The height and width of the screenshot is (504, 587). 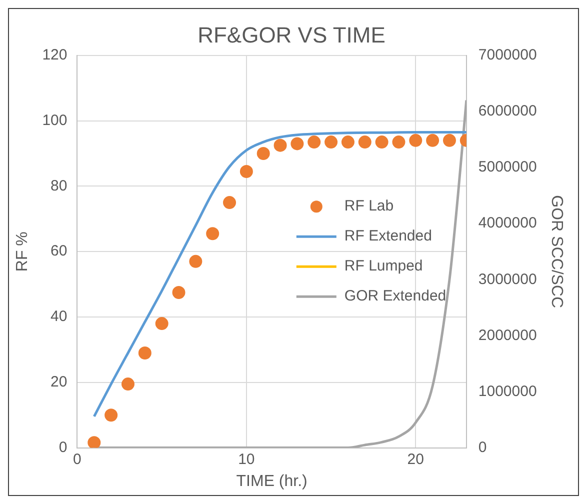 What do you see at coordinates (507, 167) in the screenshot?
I see `y2-tick-label: 5000000` at bounding box center [507, 167].